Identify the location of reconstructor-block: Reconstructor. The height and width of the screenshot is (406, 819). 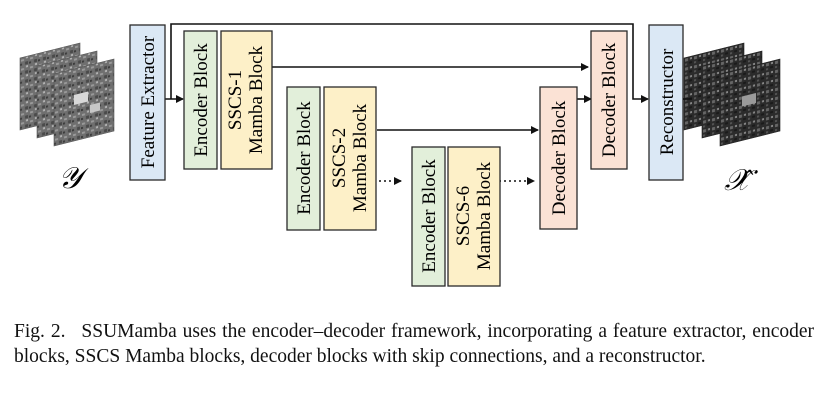
(666, 102).